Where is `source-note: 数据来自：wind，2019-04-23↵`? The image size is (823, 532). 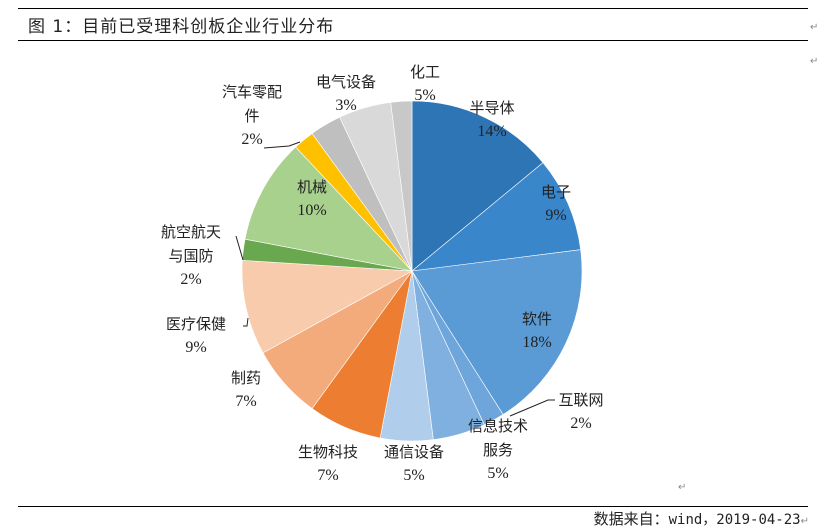
source-note: 数据来自：wind，2019-04-23↵ is located at coordinates (701, 519).